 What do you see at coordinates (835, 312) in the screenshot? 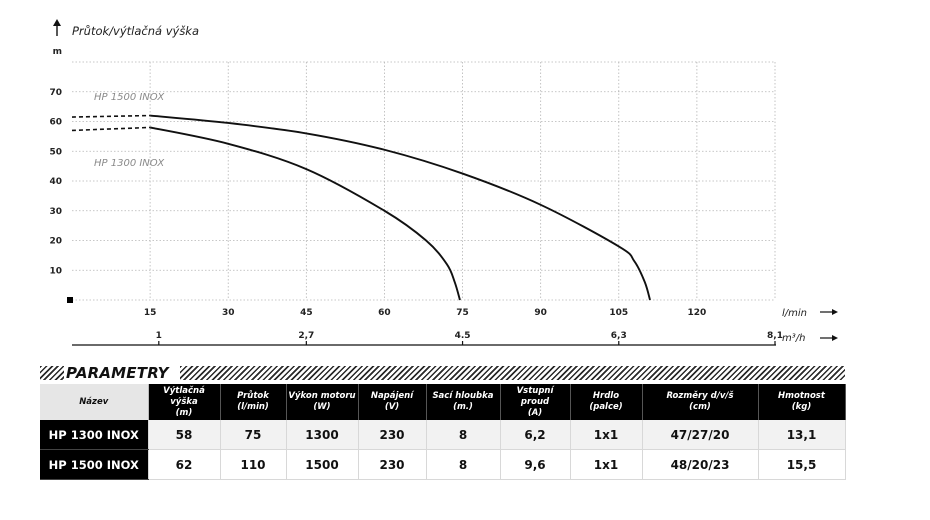
I see `x-axis-arrowhead-lmin` at bounding box center [835, 312].